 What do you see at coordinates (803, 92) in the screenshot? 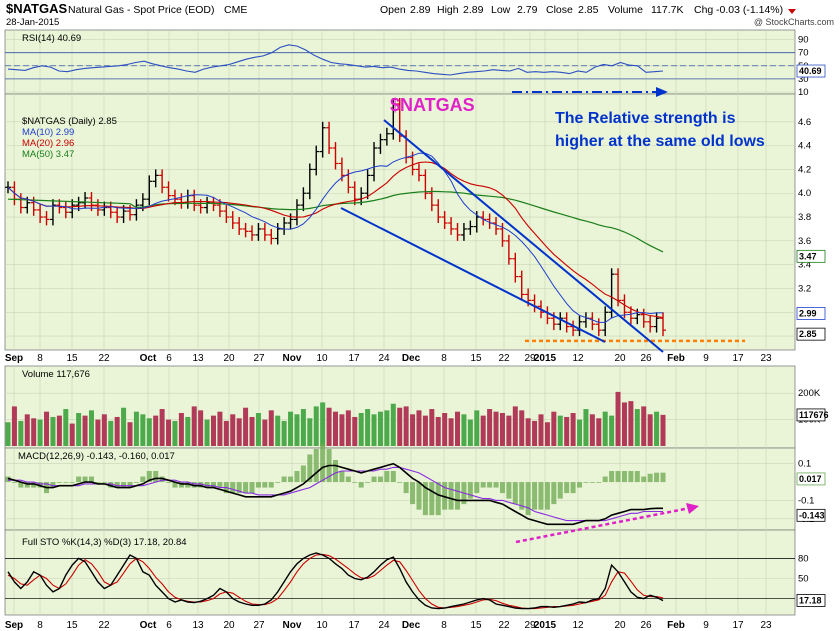
I see `rsi-y-tick: 10` at bounding box center [803, 92].